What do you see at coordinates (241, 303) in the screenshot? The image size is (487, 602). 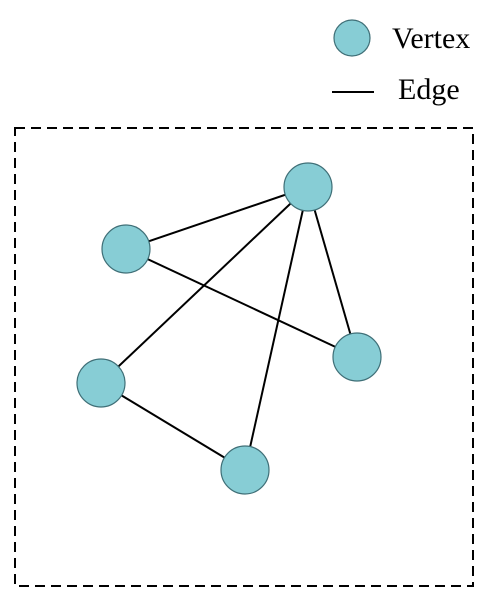 I see `edge-v2-v3` at bounding box center [241, 303].